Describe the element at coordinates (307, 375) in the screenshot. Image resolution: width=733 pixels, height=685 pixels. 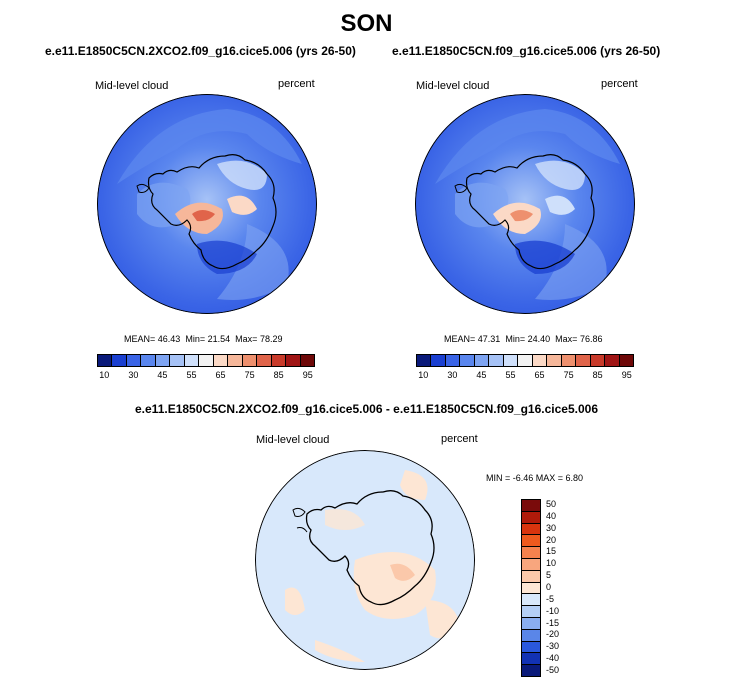
I see `left-colorbar-tick-label: 95` at that location.